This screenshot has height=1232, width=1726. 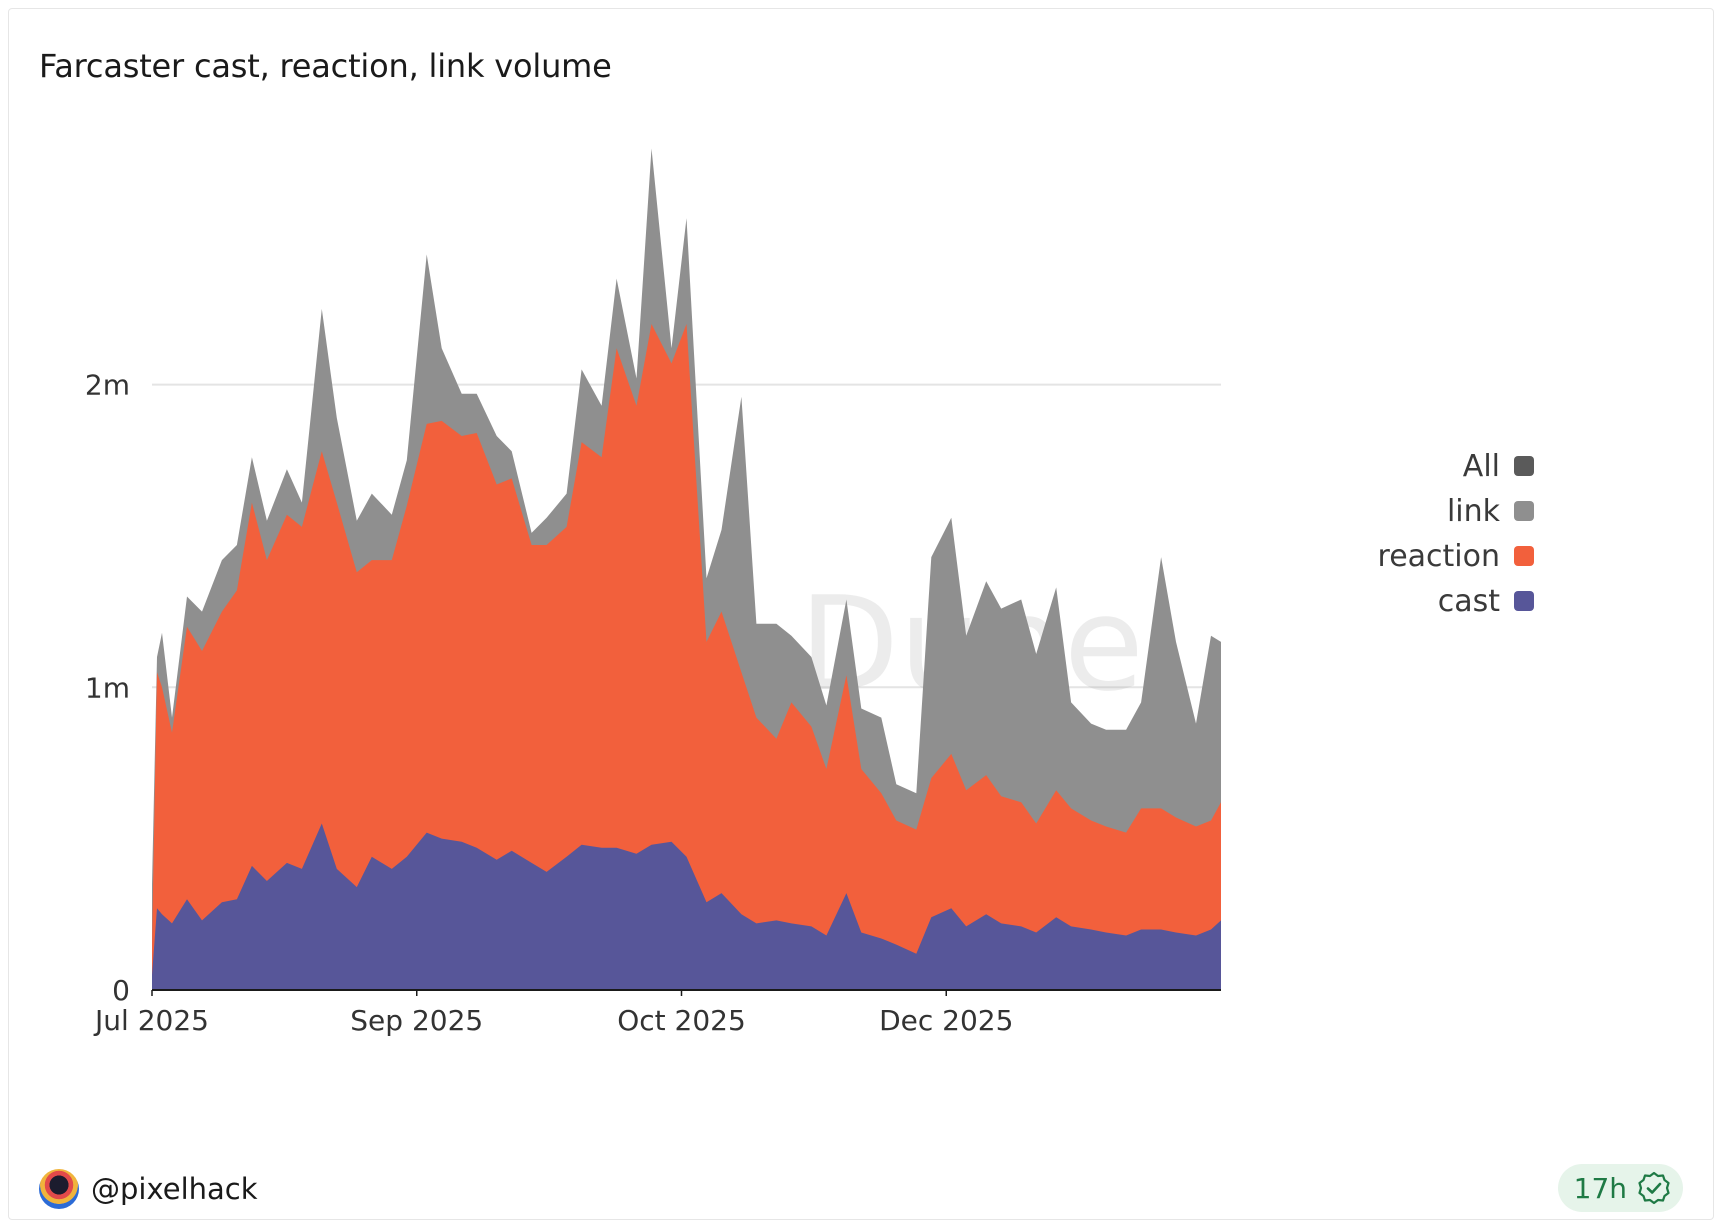 What do you see at coordinates (59, 1189) in the screenshot?
I see `avatar` at bounding box center [59, 1189].